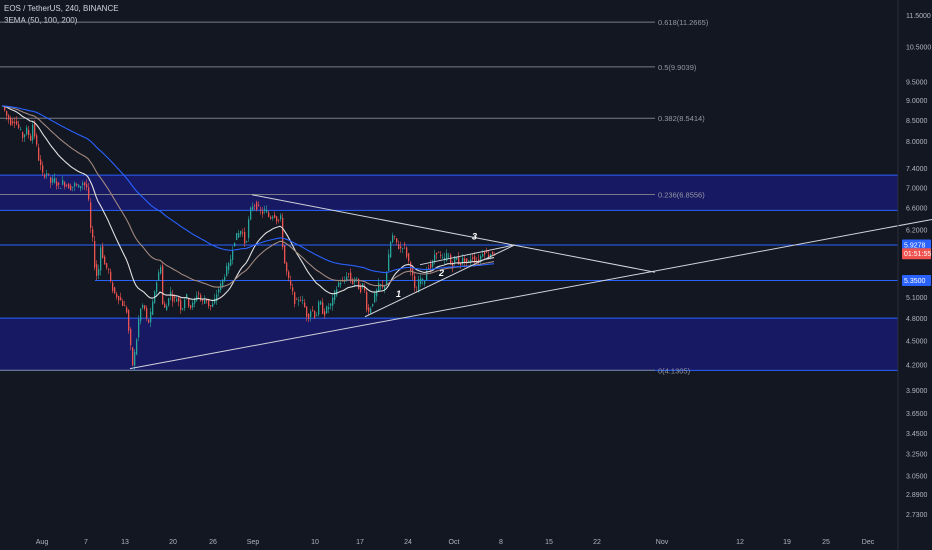 The width and height of the screenshot is (932, 550). What do you see at coordinates (467, 255) in the screenshot?
I see `wave-channel-inner-line` at bounding box center [467, 255].